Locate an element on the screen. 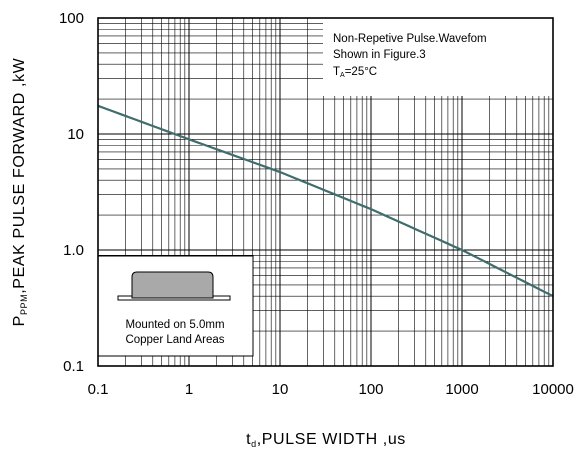  x-tick-label: 0.1 is located at coordinates (98, 389).